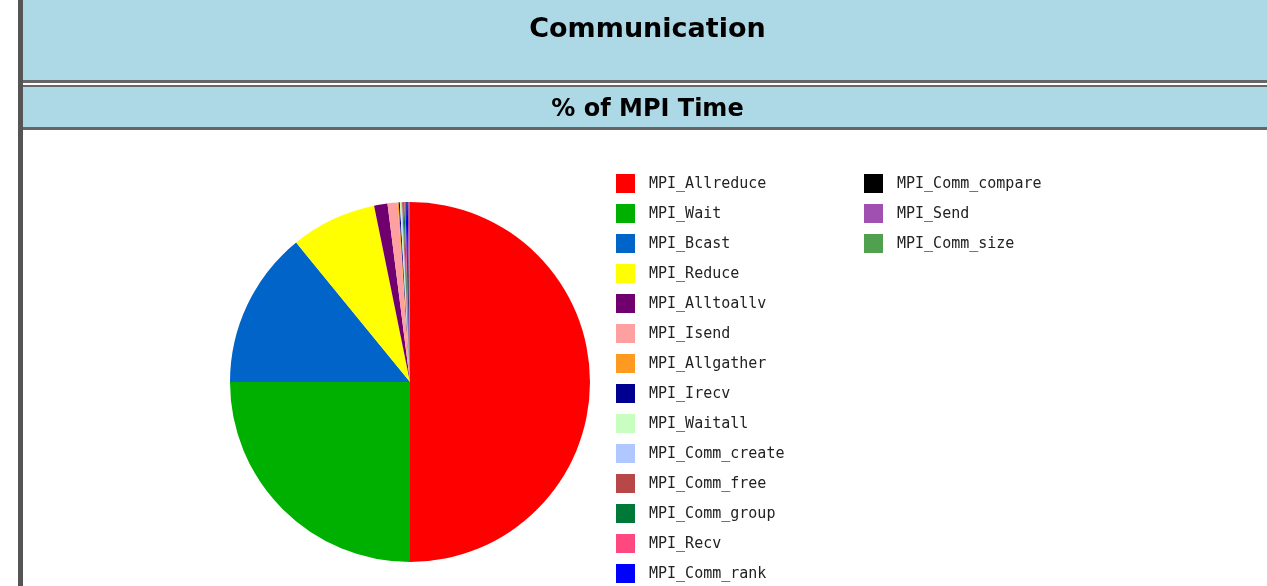  I want to click on legend-label: MPI_Comm_group, so click(712, 513).